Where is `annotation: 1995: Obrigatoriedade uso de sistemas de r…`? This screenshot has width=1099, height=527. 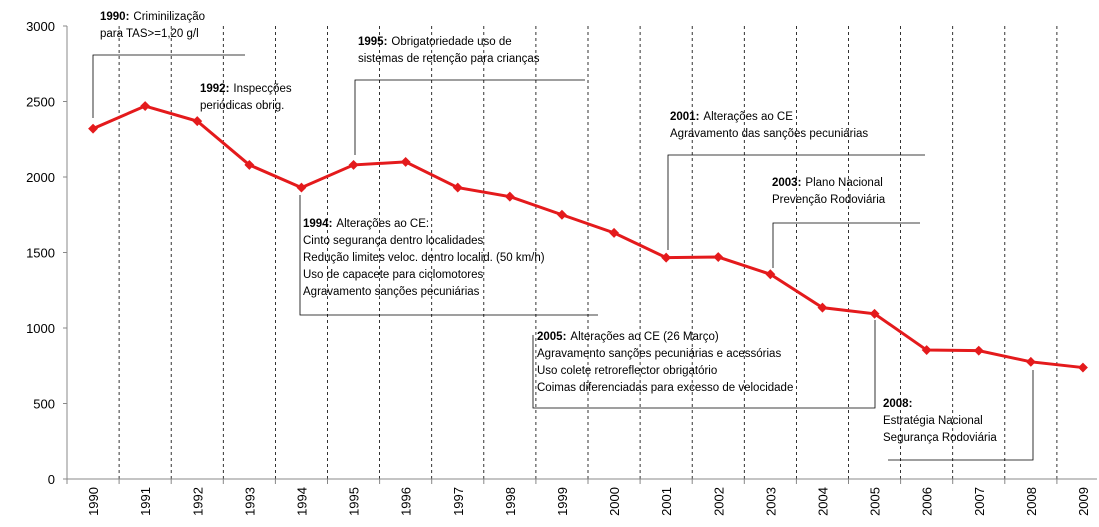 annotation: 1995: Obrigatoriedade uso de sistemas de r… is located at coordinates (469, 95).